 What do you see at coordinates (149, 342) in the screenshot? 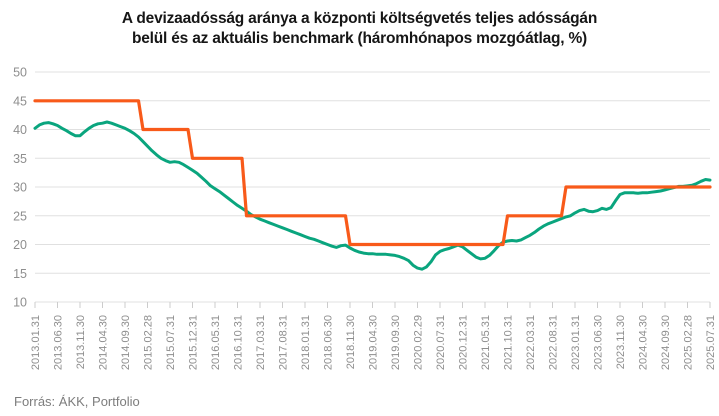
I see `x-tick-label: 2015.02.28` at bounding box center [149, 342].